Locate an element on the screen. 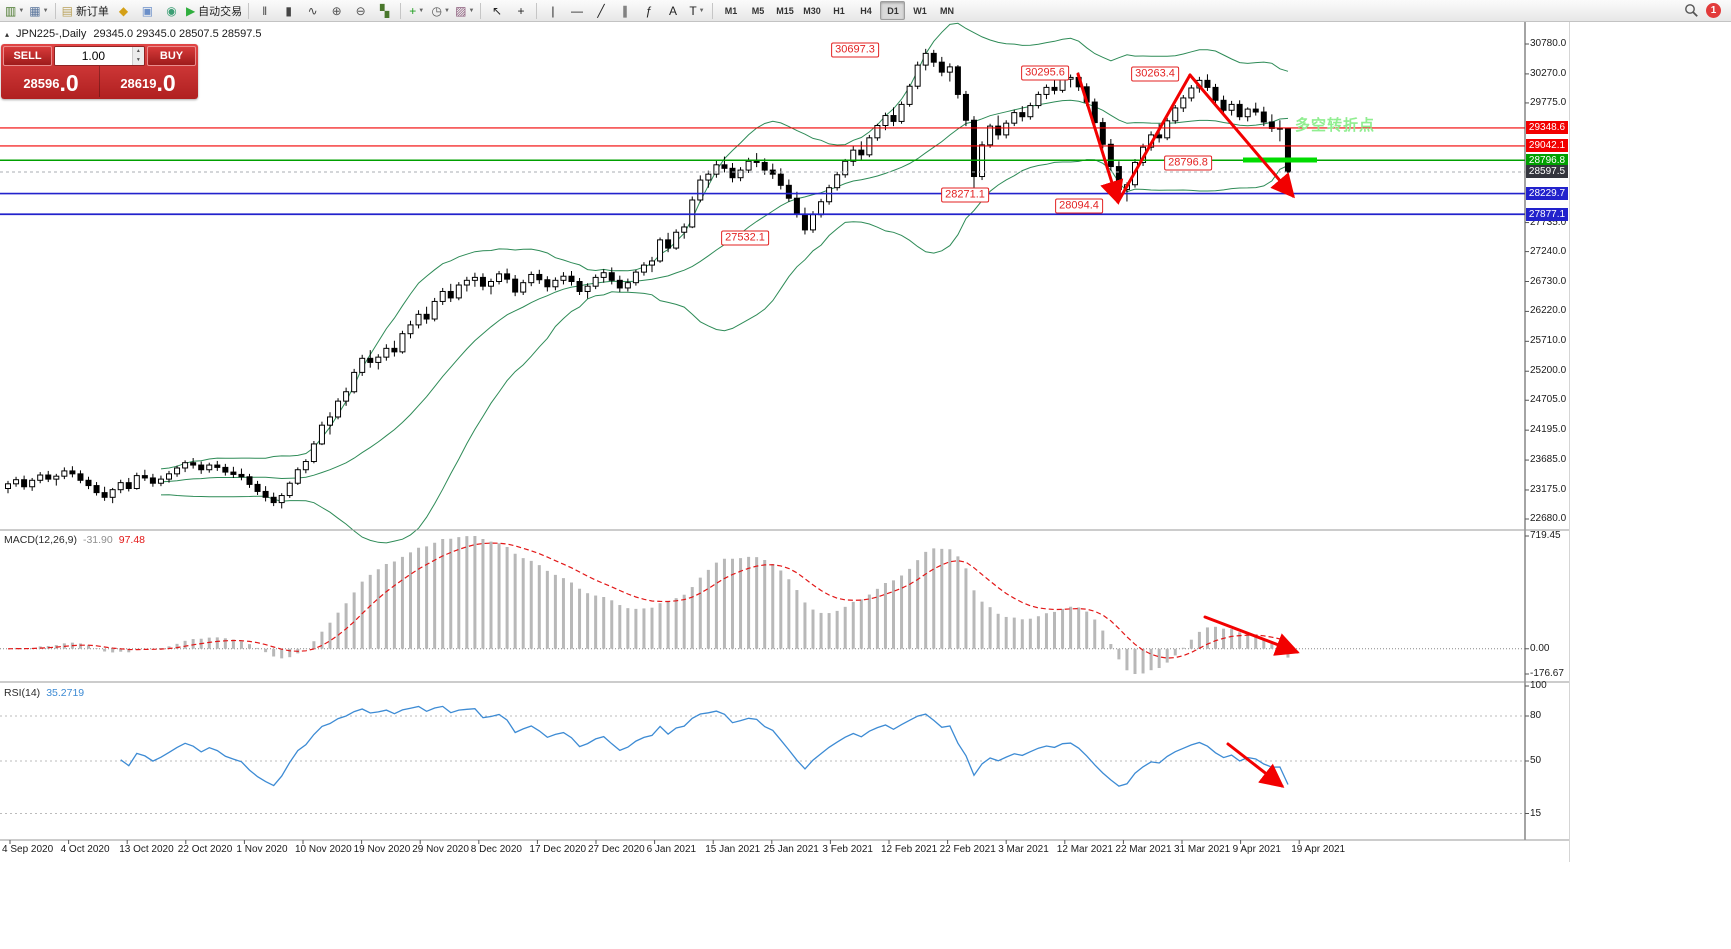  profiles-glyph: ▦ is located at coordinates (35, 10).